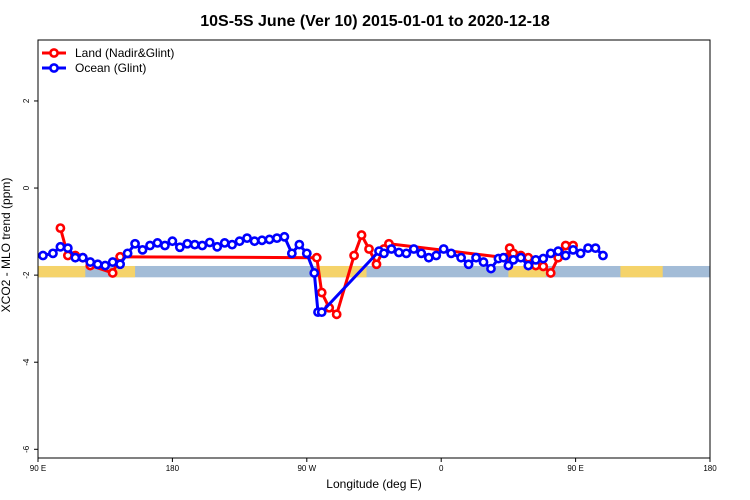 The width and height of the screenshot is (750, 500). I want to click on legend-item-land: Land (Nadir&Glint), so click(108, 53).